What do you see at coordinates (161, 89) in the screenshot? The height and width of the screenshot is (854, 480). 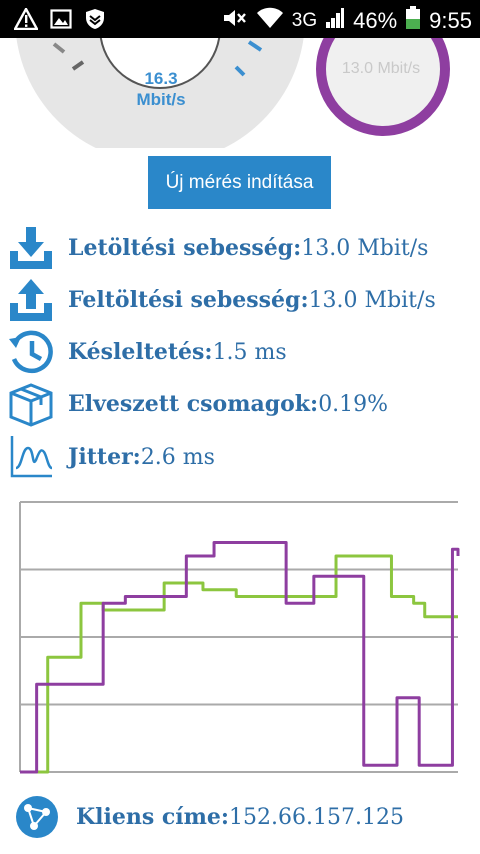 I see `main-gauge-value: 16.3 Mbit/s` at bounding box center [161, 89].